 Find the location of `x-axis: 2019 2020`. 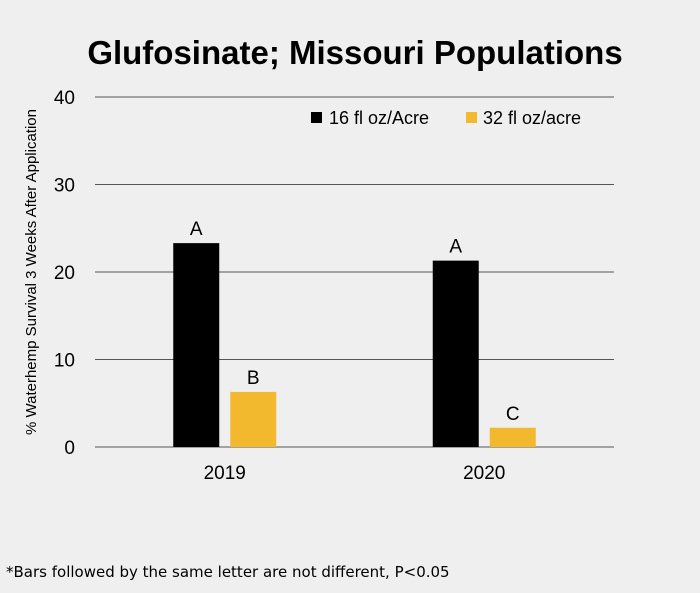

x-axis: 2019 2020 is located at coordinates (355, 473).